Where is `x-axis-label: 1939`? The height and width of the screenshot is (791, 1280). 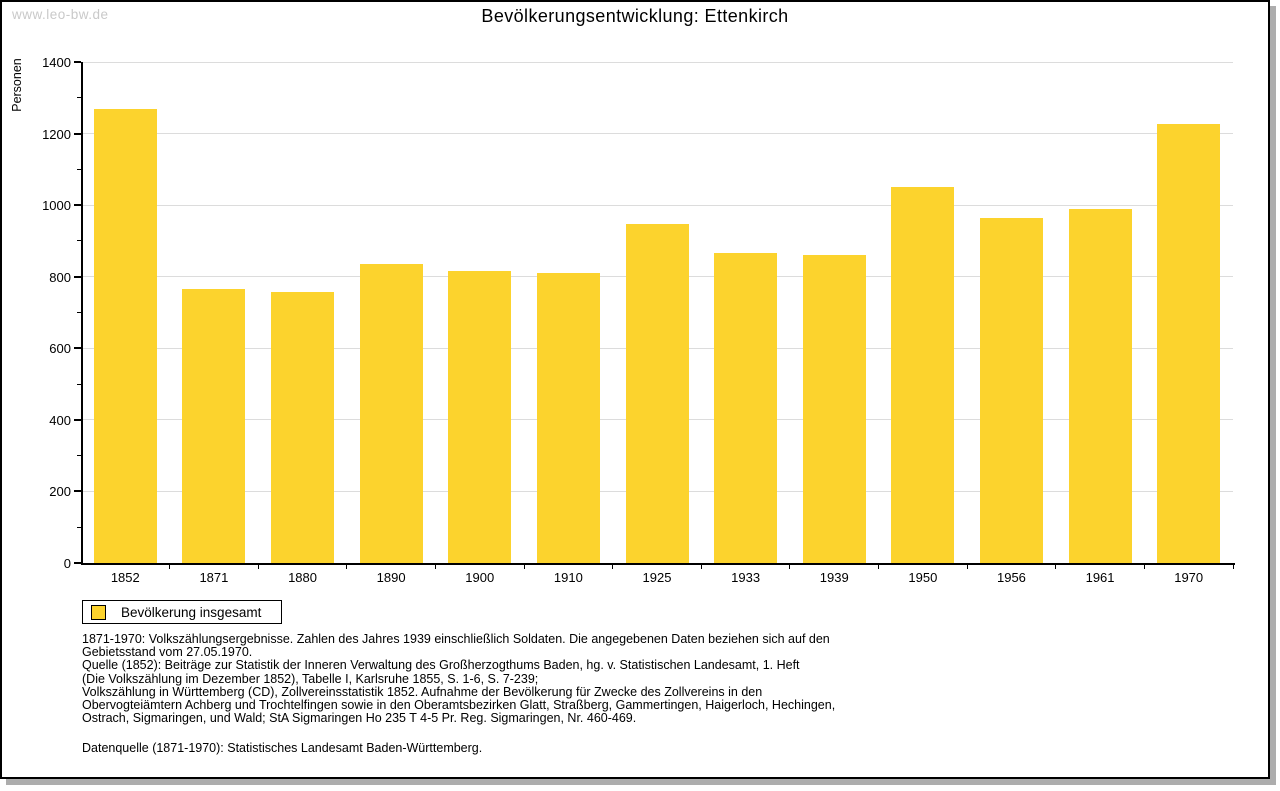 x-axis-label: 1939 is located at coordinates (834, 577).